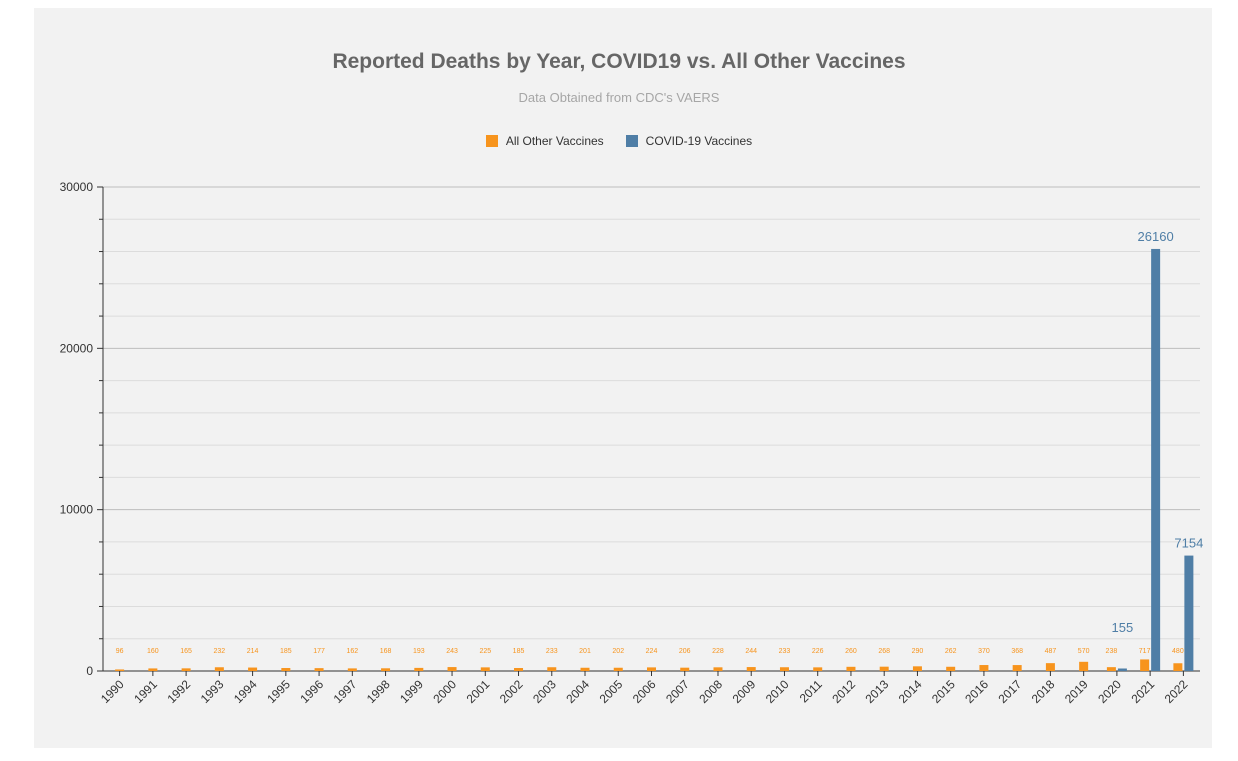  Describe the element at coordinates (444, 691) in the screenshot. I see `x-tick-label-2000: 2000` at that location.